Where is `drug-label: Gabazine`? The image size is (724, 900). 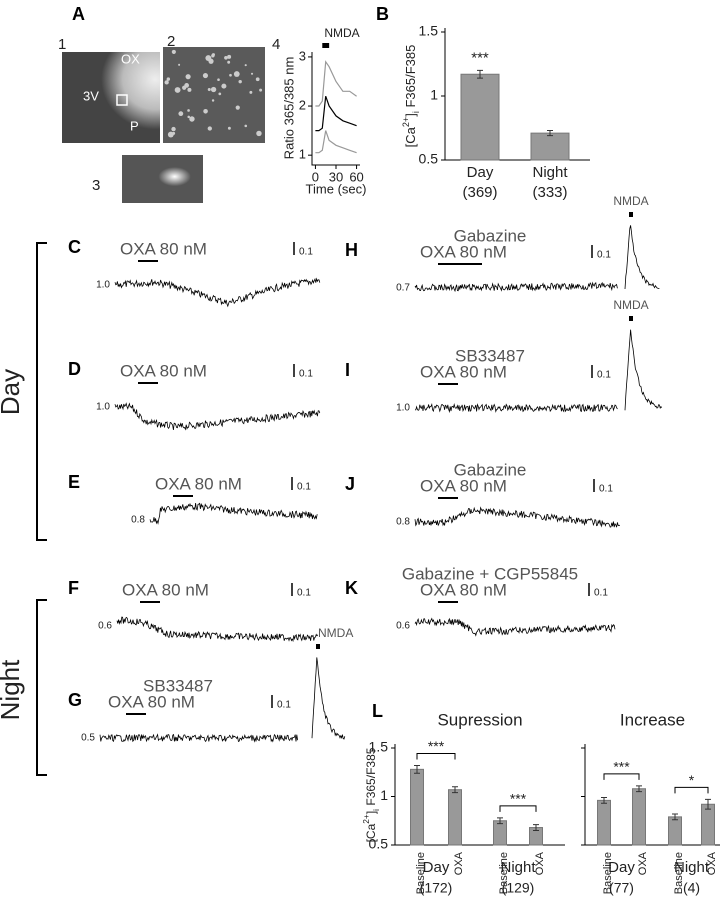 drug-label: Gabazine is located at coordinates (490, 469).